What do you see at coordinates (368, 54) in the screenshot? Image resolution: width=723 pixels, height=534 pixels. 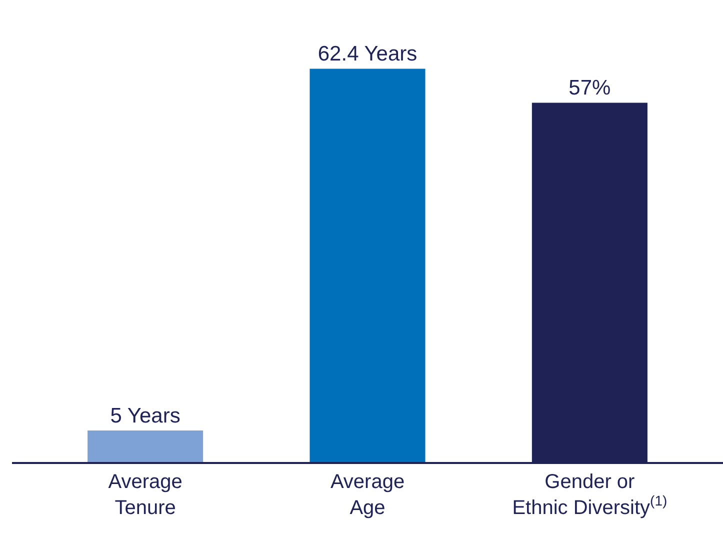 I see `data-label: 62.4 Years` at bounding box center [368, 54].